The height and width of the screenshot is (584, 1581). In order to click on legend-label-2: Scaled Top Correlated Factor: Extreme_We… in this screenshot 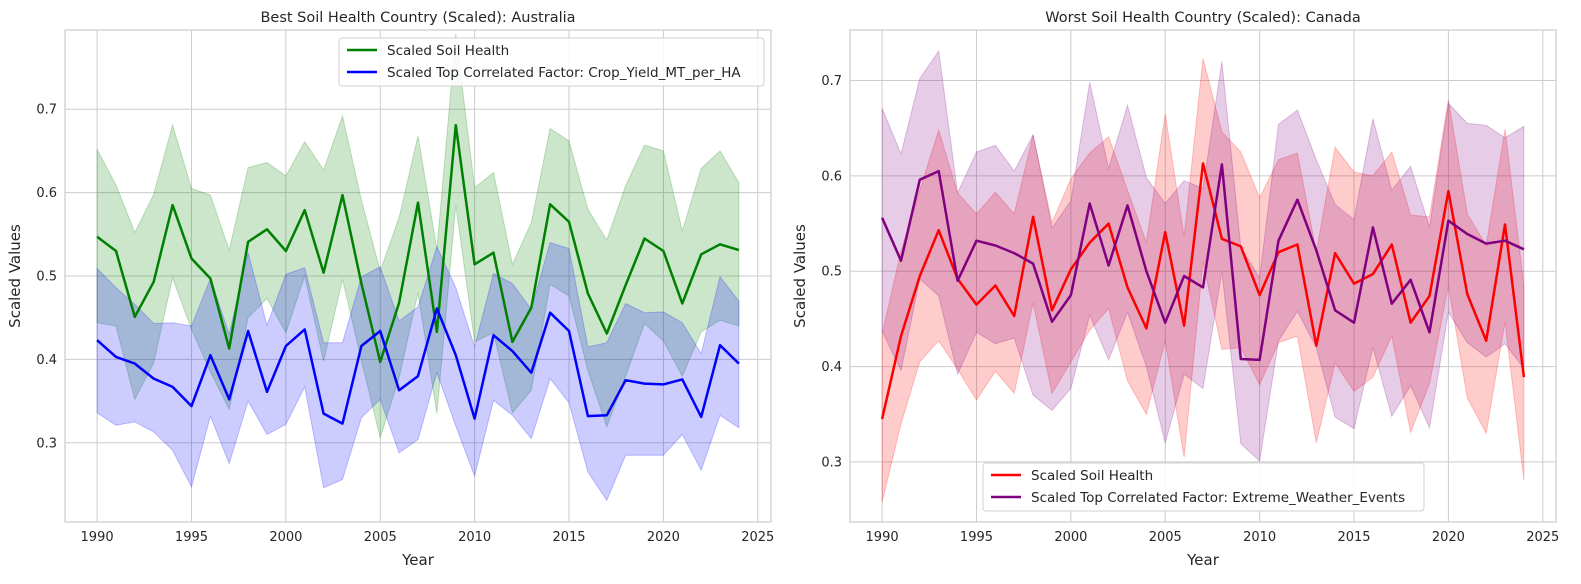, I will do `click(1218, 498)`.